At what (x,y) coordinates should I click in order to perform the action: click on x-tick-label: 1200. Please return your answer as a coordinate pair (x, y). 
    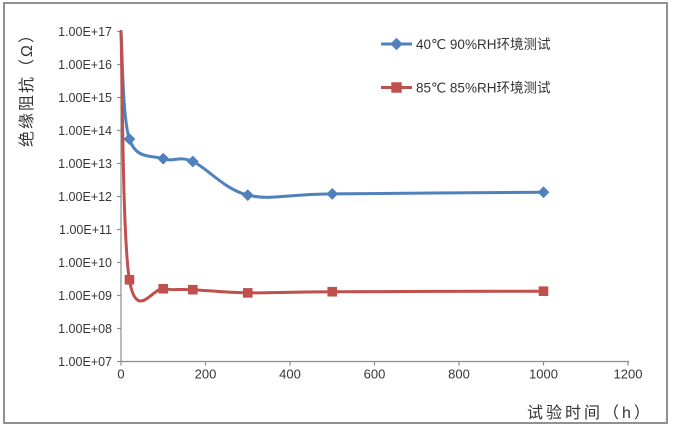
    Looking at the image, I should click on (628, 374).